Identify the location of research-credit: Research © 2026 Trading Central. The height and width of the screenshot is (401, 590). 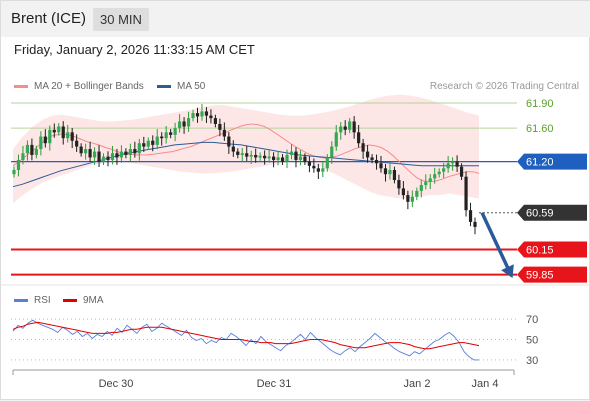
(504, 86).